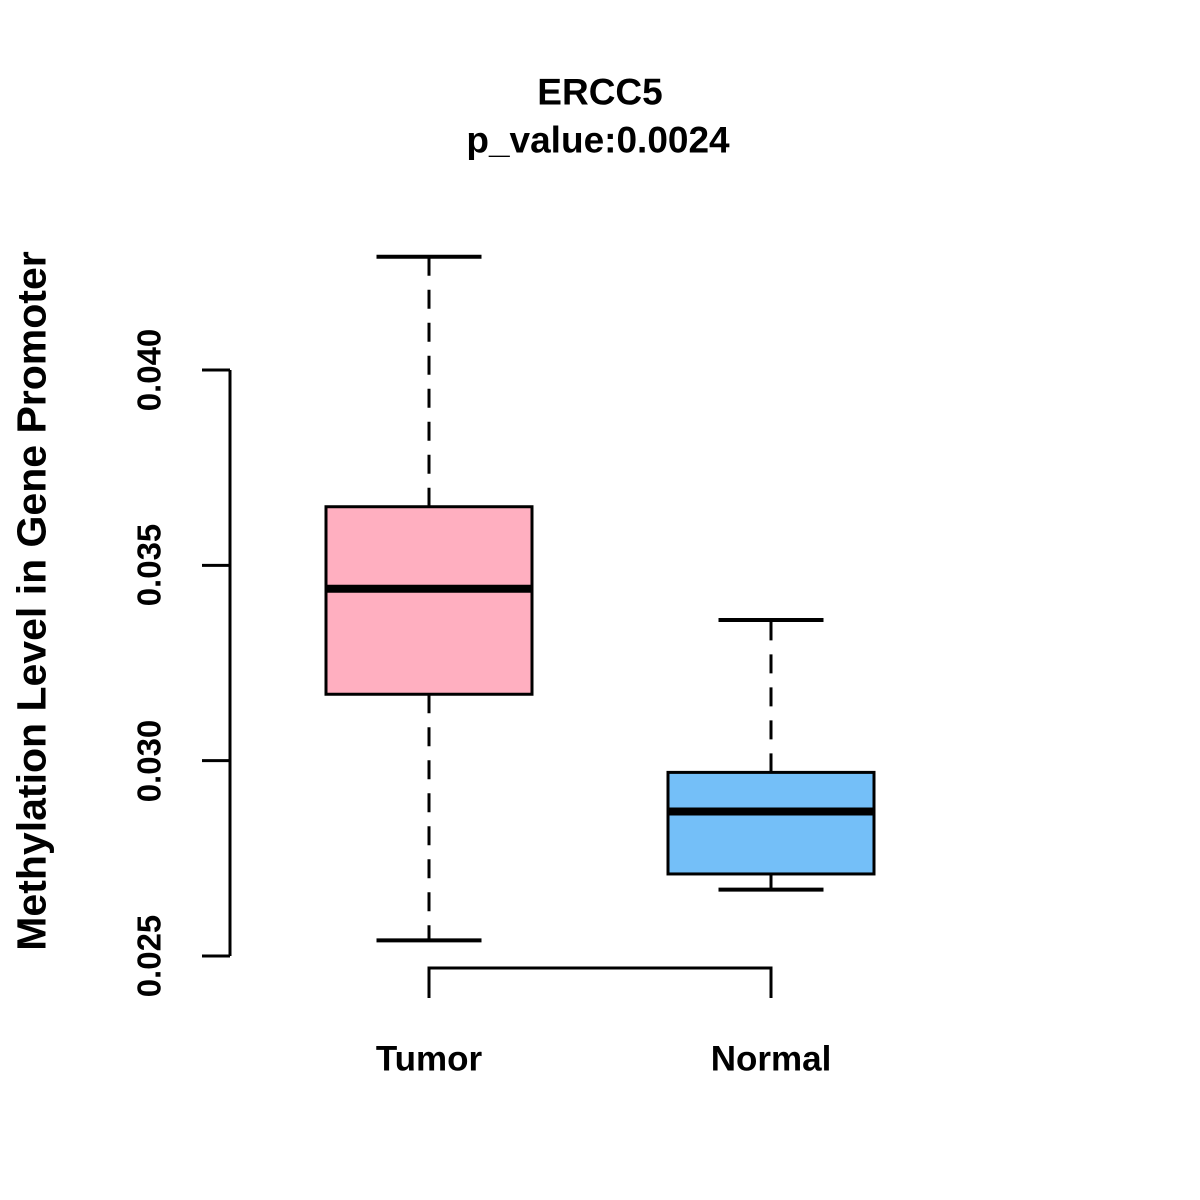  I want to click on y-tick-label: 0.040, so click(149, 370).